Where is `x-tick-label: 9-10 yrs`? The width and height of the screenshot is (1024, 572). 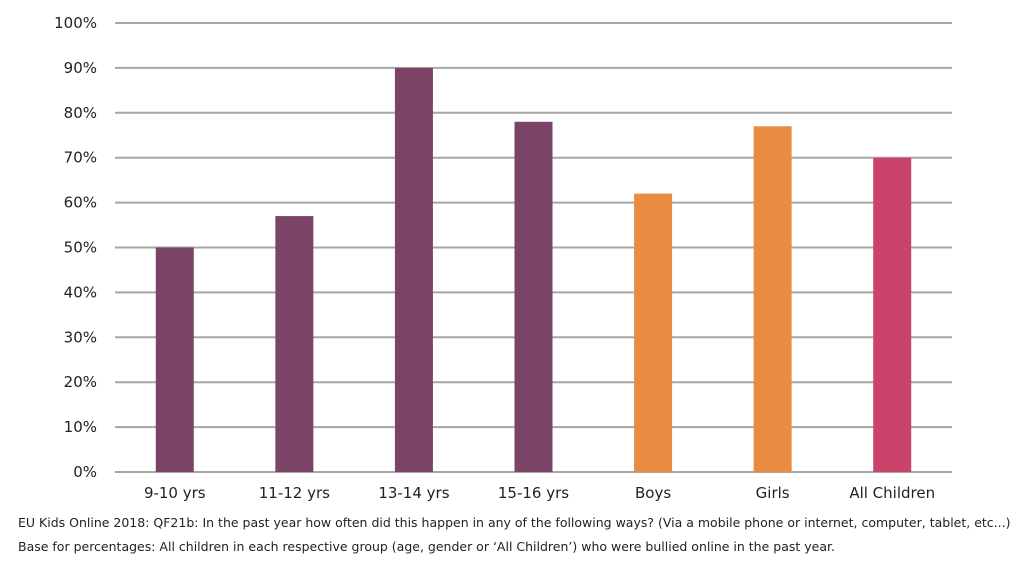
x-tick-label: 9-10 yrs is located at coordinates (175, 493).